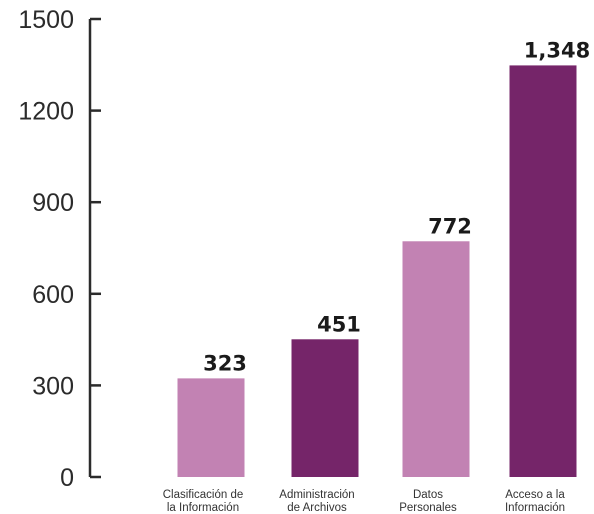 This screenshot has height=514, width=594. I want to click on y-tick-label: 900, so click(53, 203).